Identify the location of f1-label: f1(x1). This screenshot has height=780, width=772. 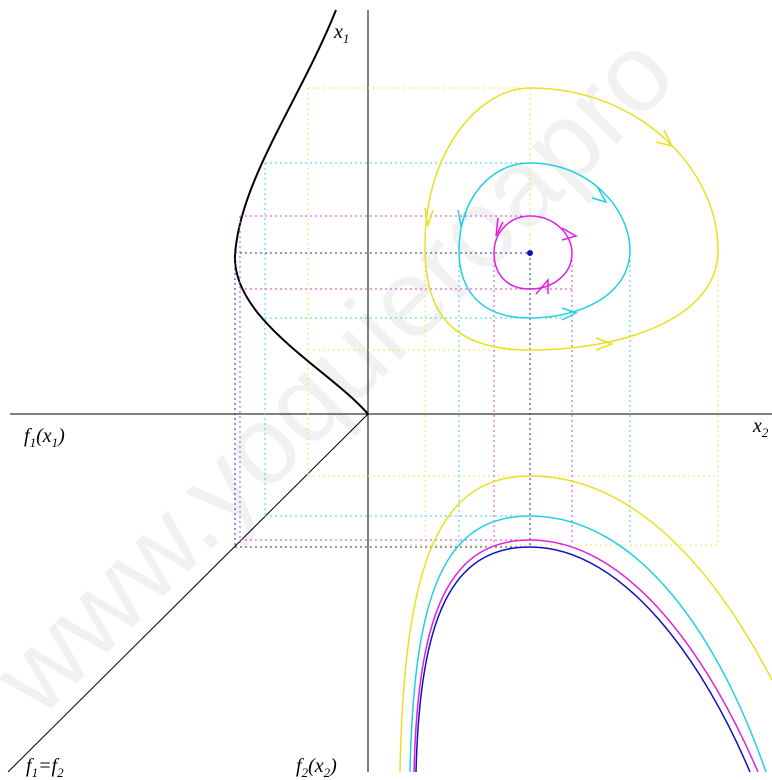
(44, 437).